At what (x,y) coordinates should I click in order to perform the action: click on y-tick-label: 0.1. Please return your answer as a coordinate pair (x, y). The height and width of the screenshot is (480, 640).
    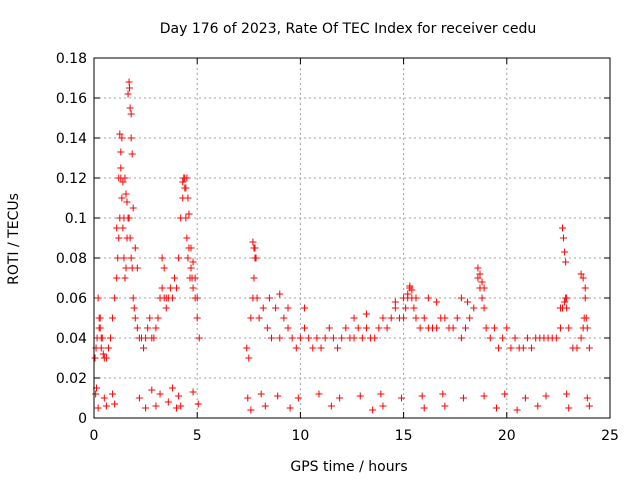
    Looking at the image, I should click on (76, 219).